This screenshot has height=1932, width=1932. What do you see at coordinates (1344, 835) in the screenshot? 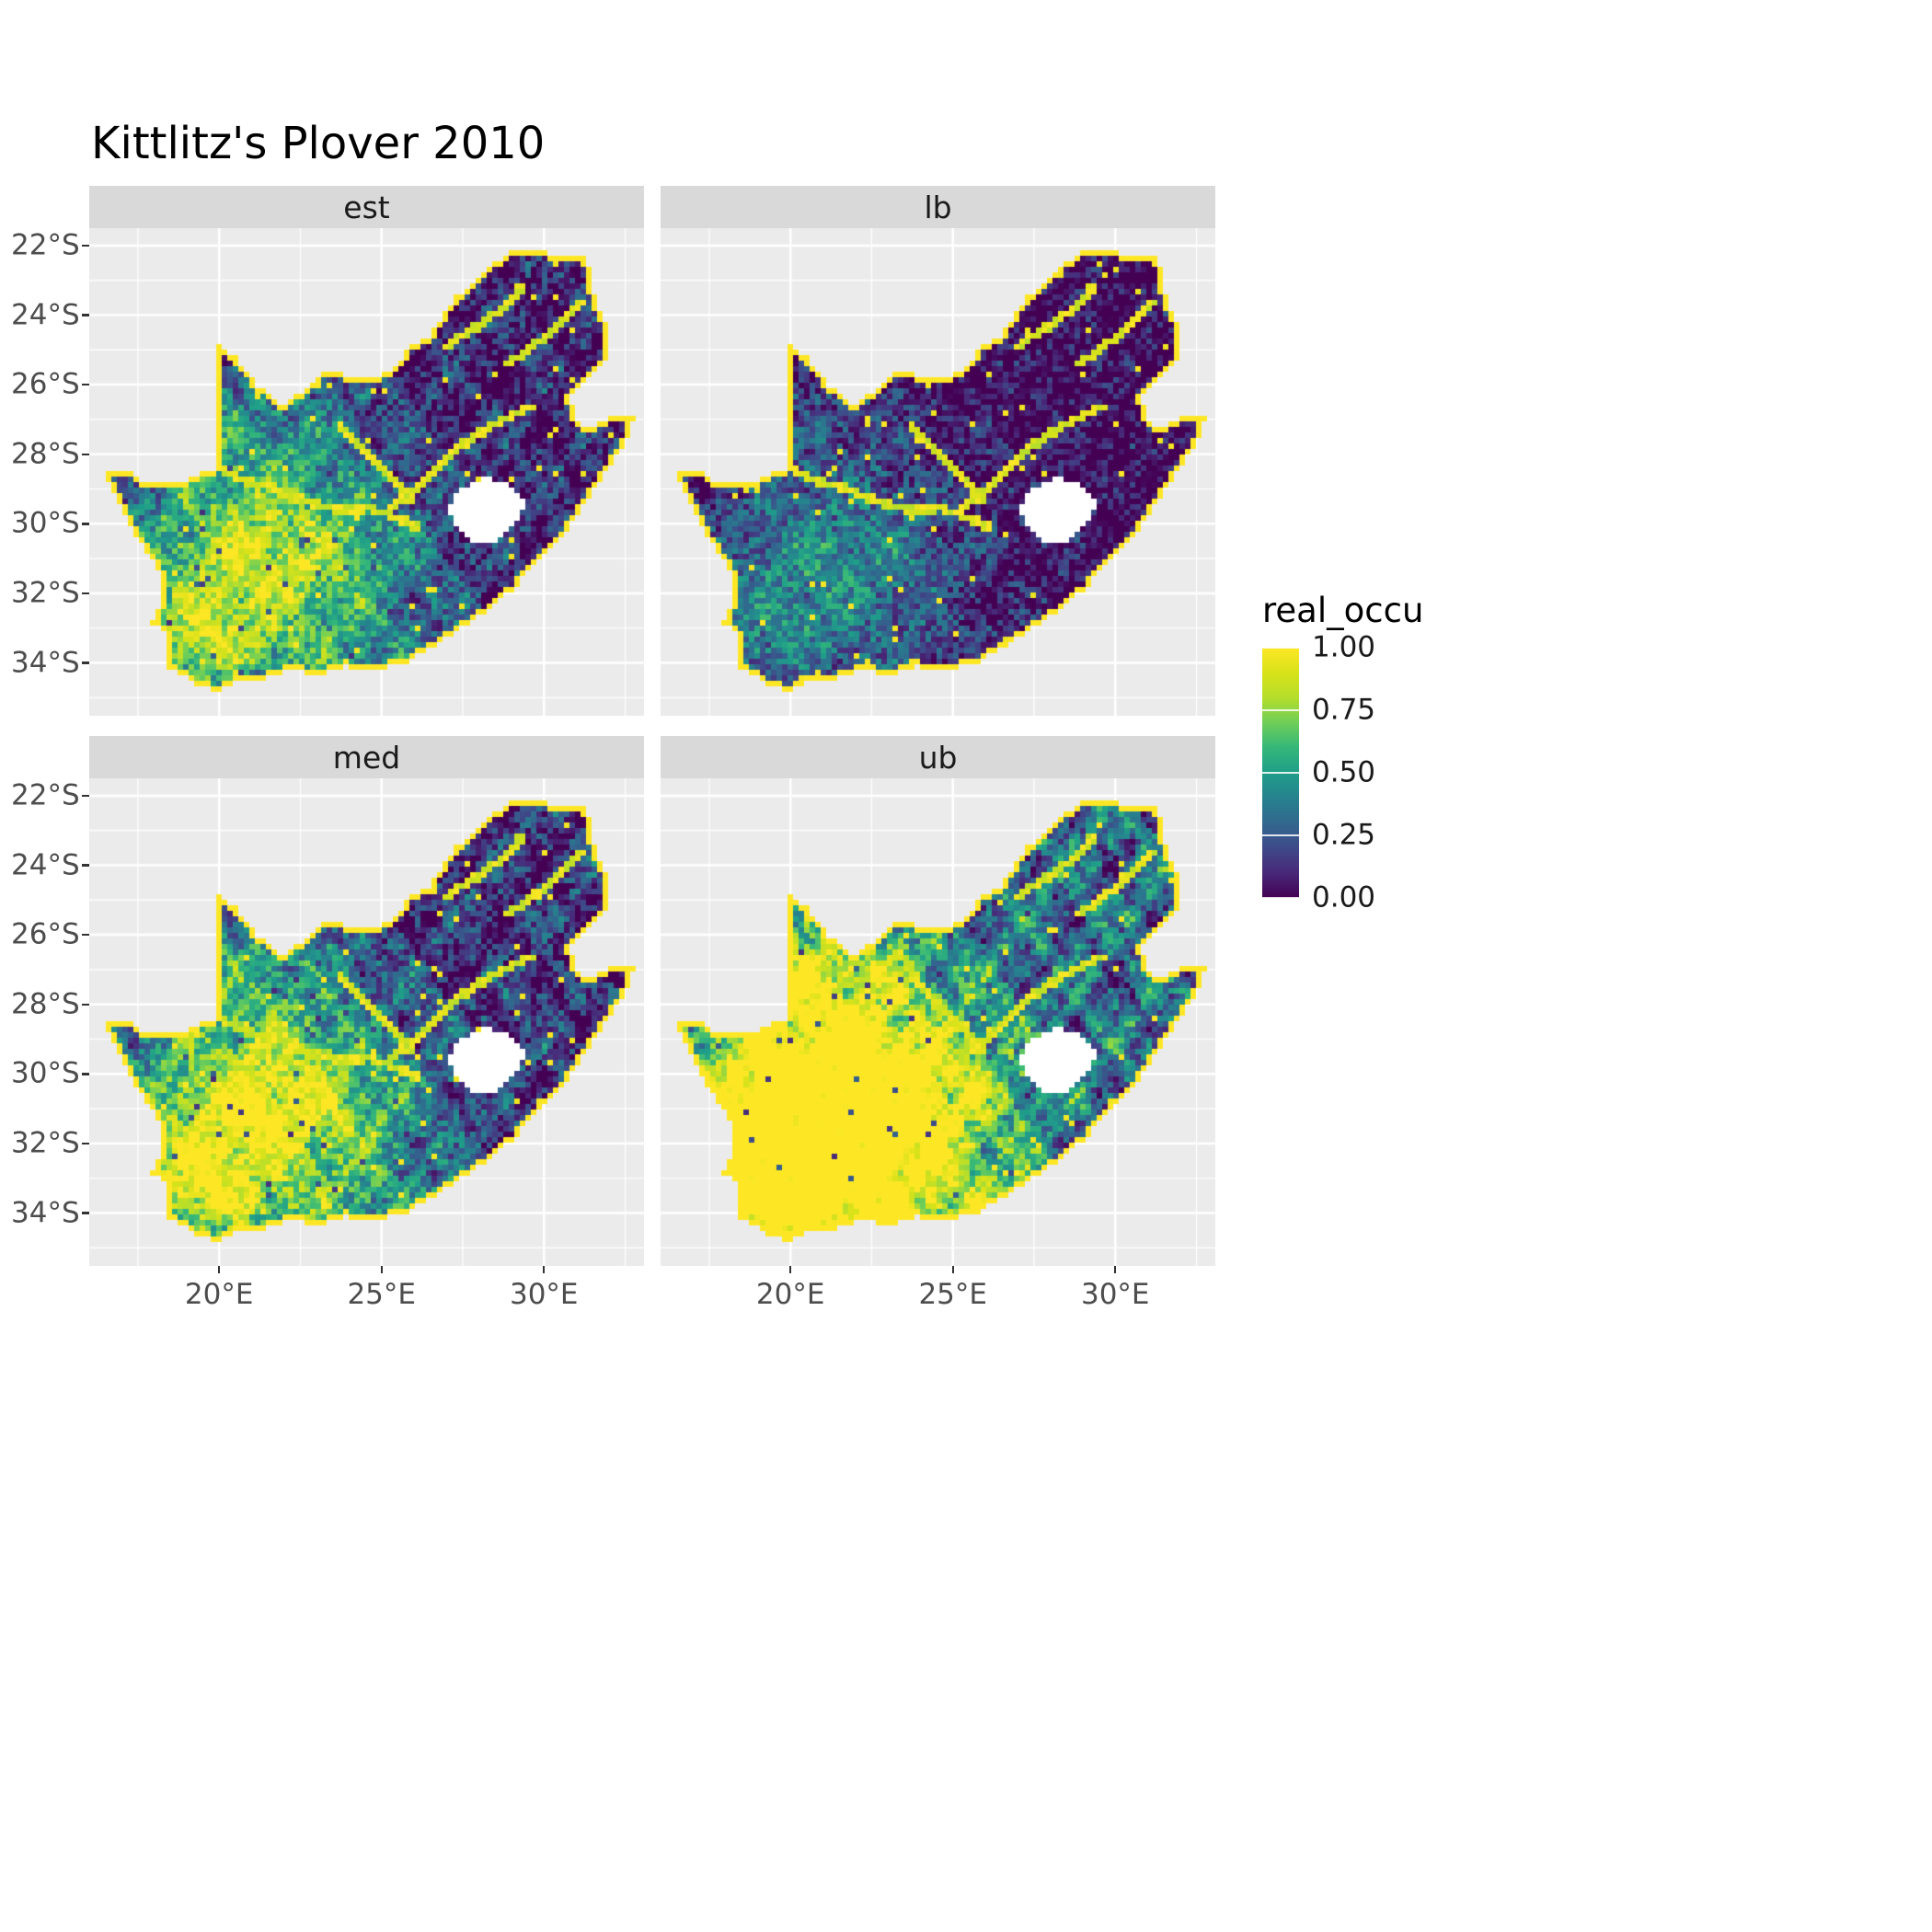
I see `legend-tick-label: 0.25` at bounding box center [1344, 835].